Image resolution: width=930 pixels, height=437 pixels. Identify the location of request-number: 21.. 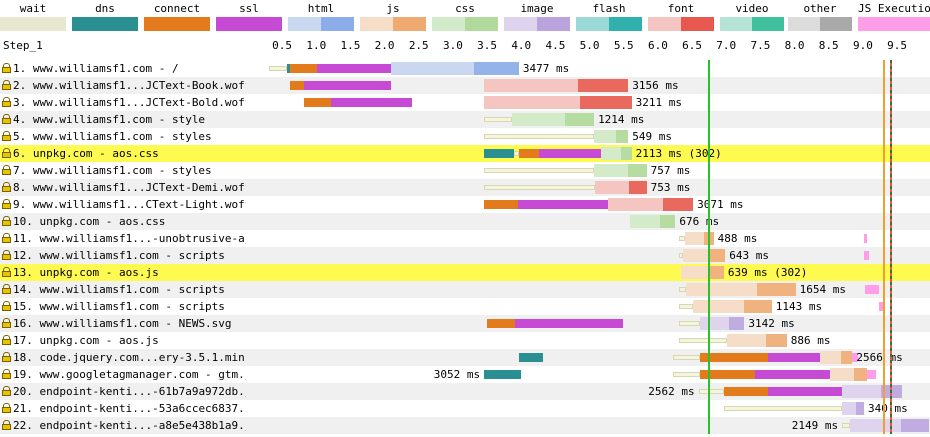
(23, 408).